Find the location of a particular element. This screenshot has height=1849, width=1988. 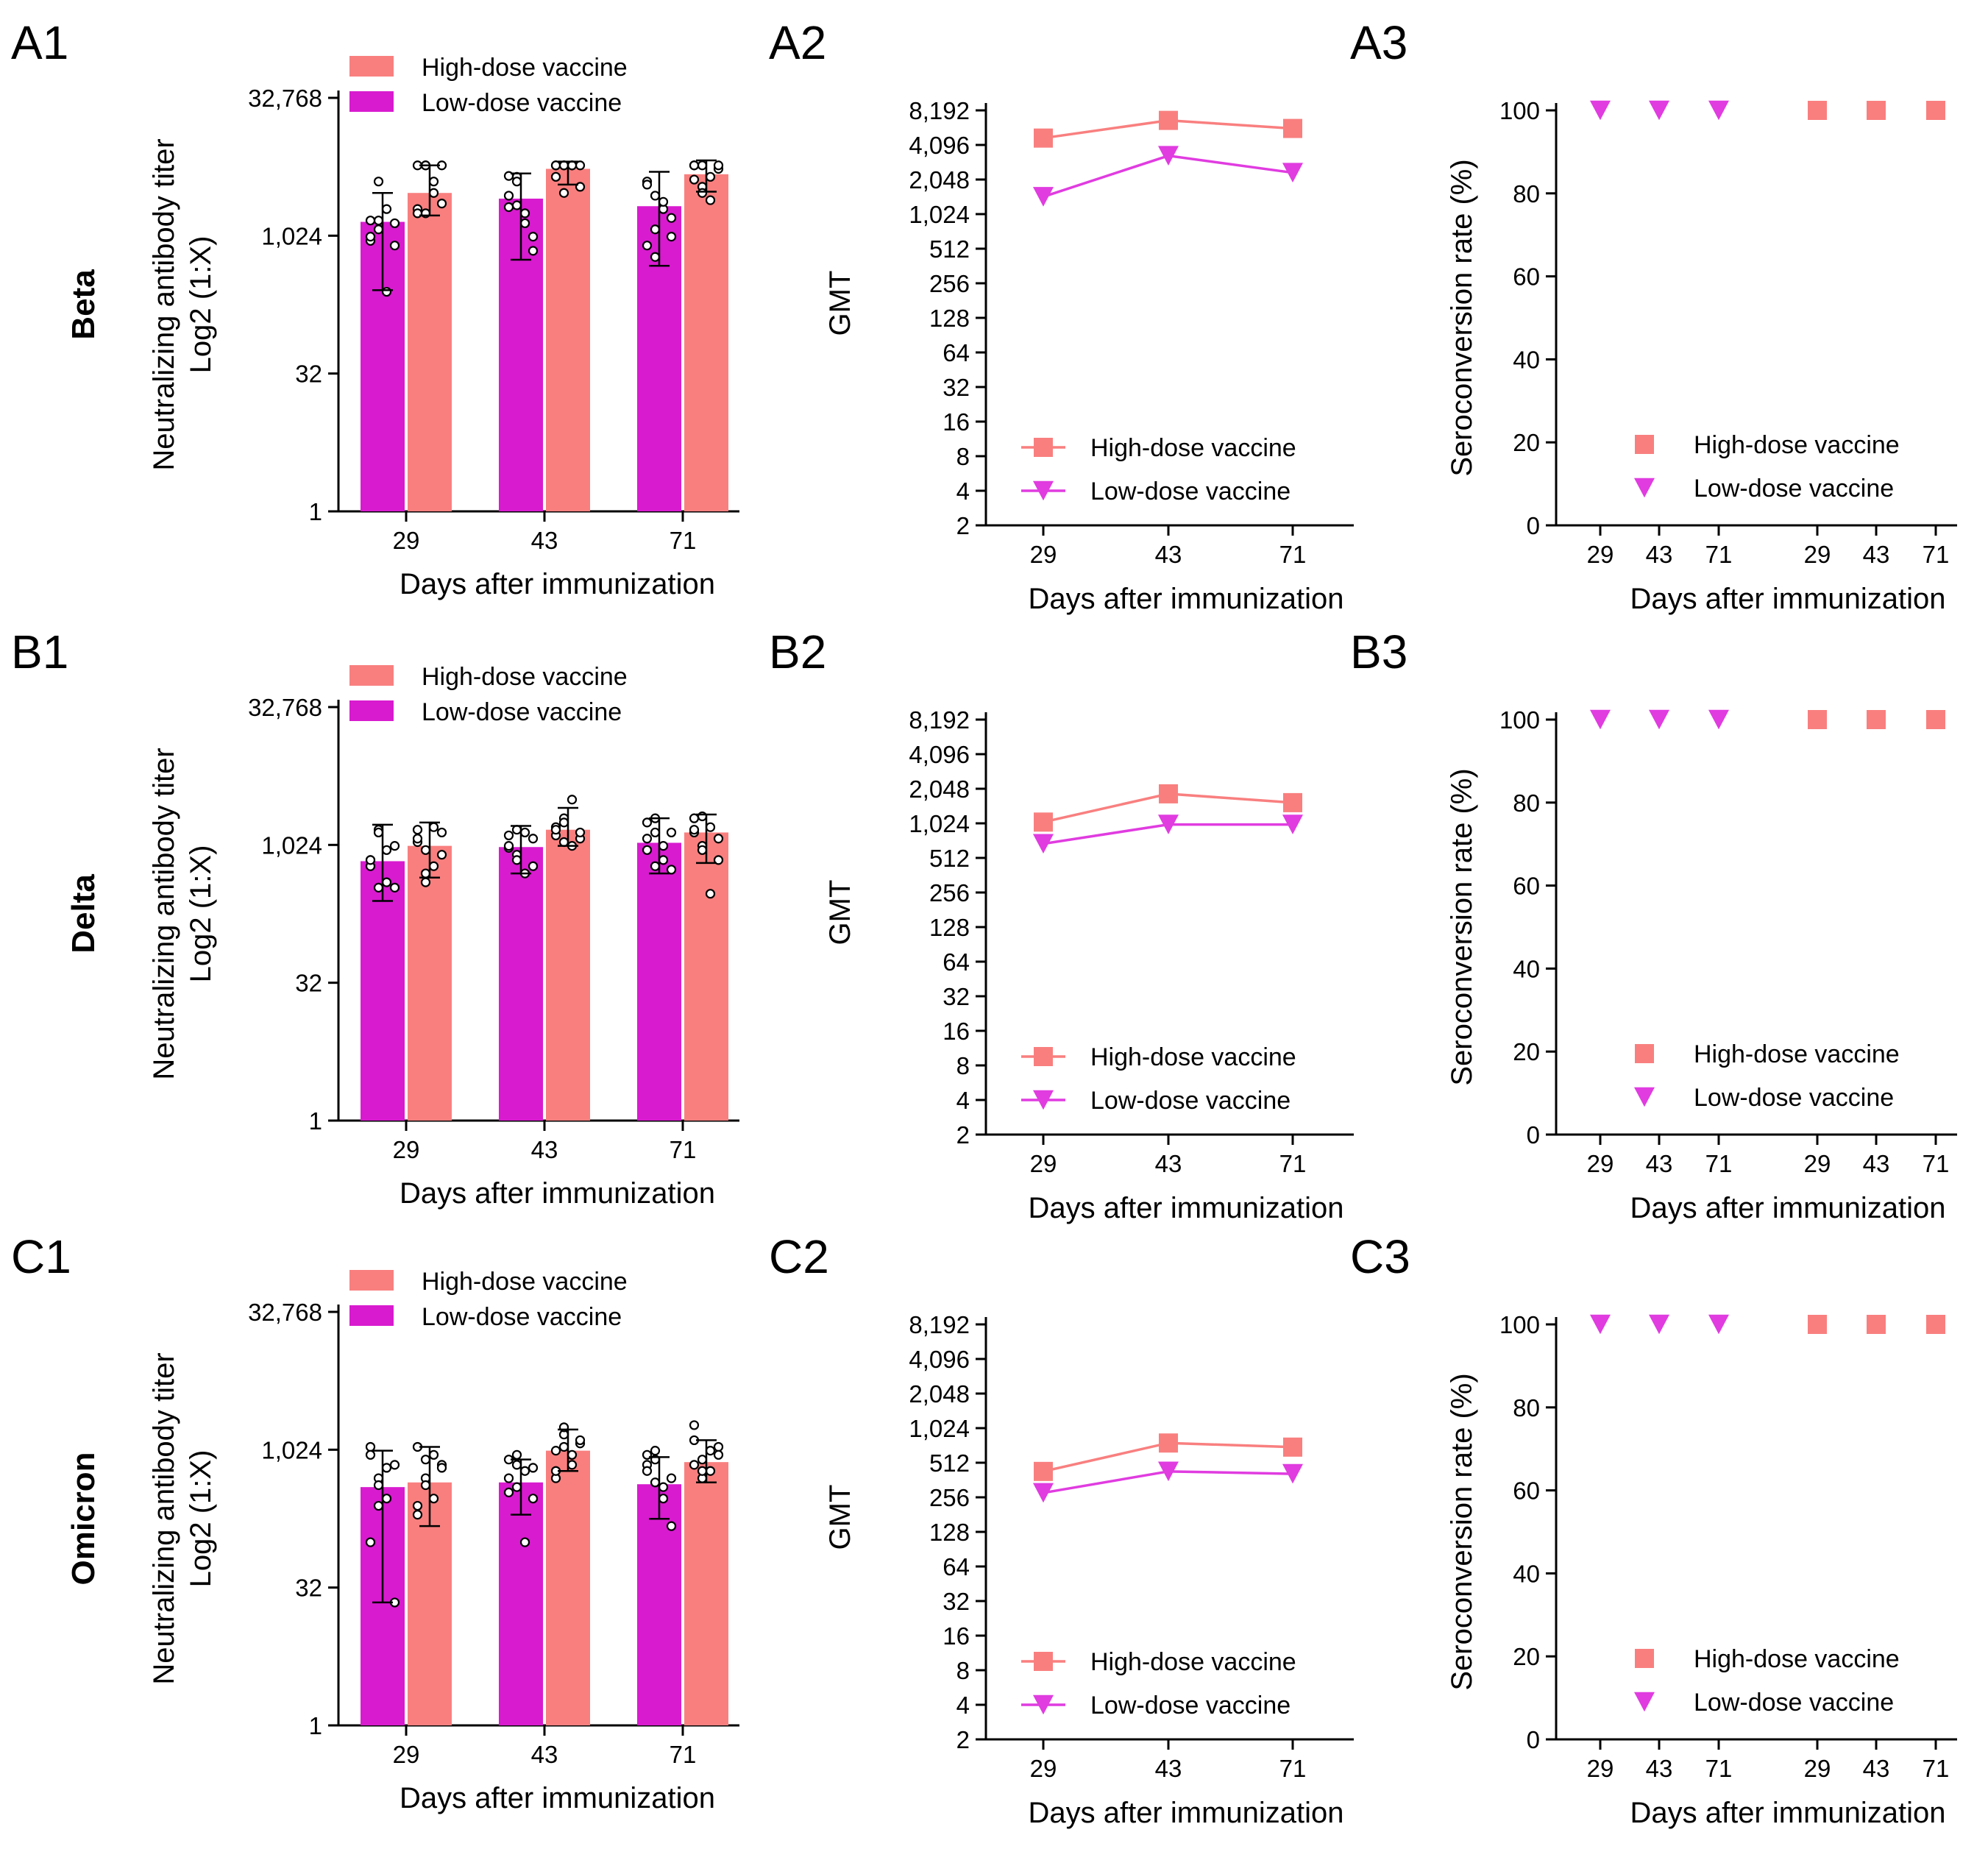

y-tick-label: 8 is located at coordinates (963, 1670).